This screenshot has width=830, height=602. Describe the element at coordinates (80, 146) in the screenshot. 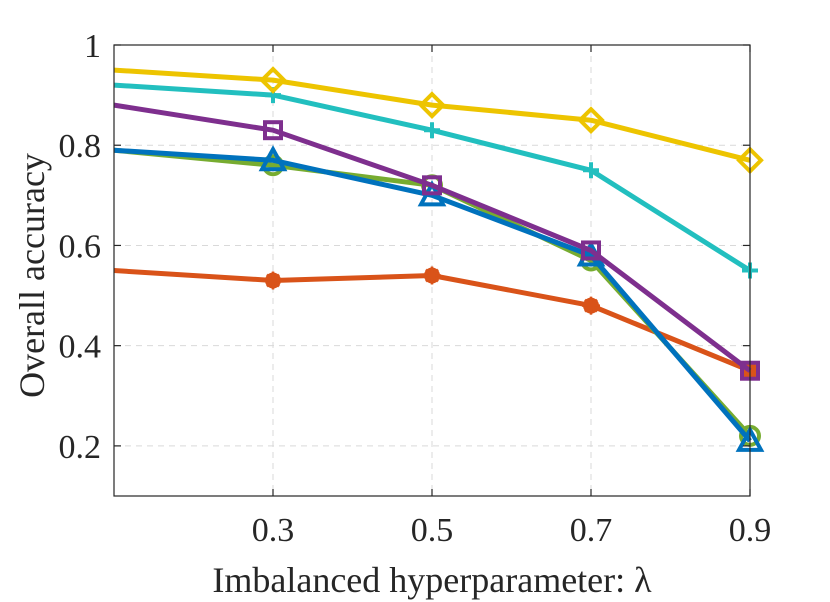

I see `y-tick-label: 0.8` at that location.